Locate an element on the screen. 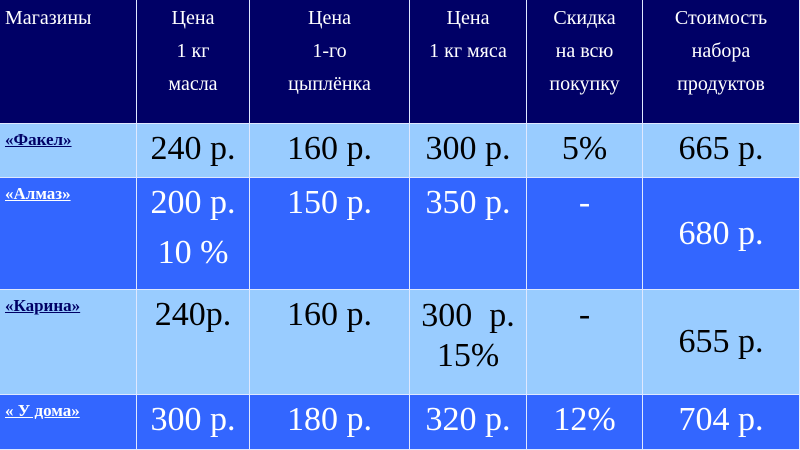  meat-price-cell: 320 р. is located at coordinates (468, 422).